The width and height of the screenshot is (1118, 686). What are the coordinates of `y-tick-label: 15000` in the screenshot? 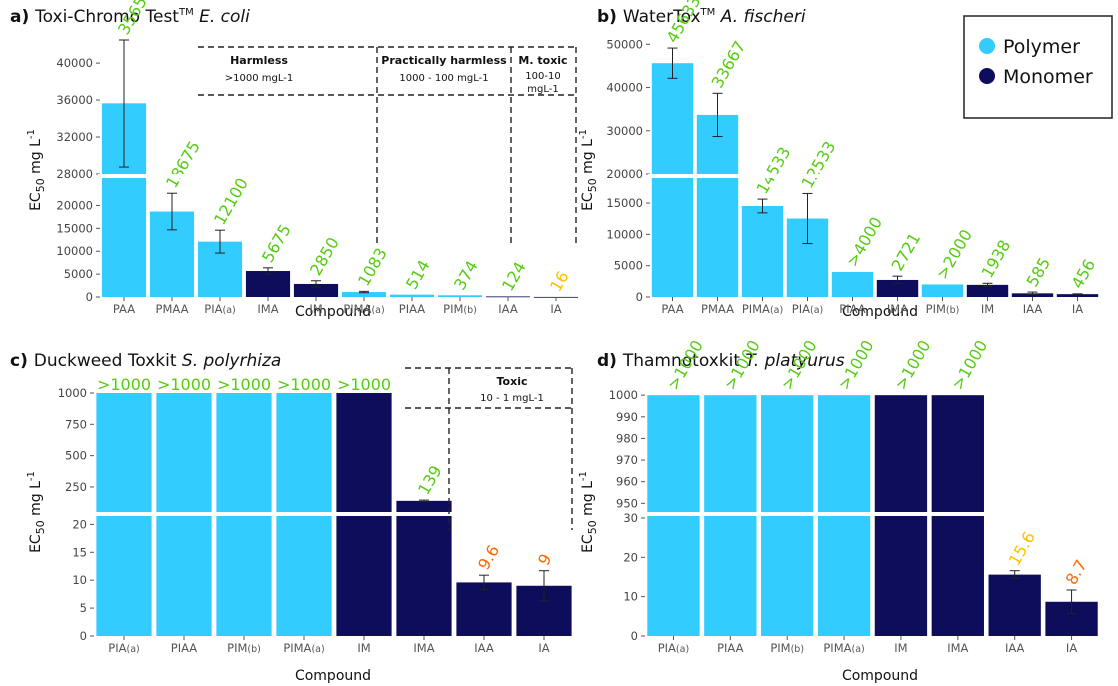 It's located at (74, 228).